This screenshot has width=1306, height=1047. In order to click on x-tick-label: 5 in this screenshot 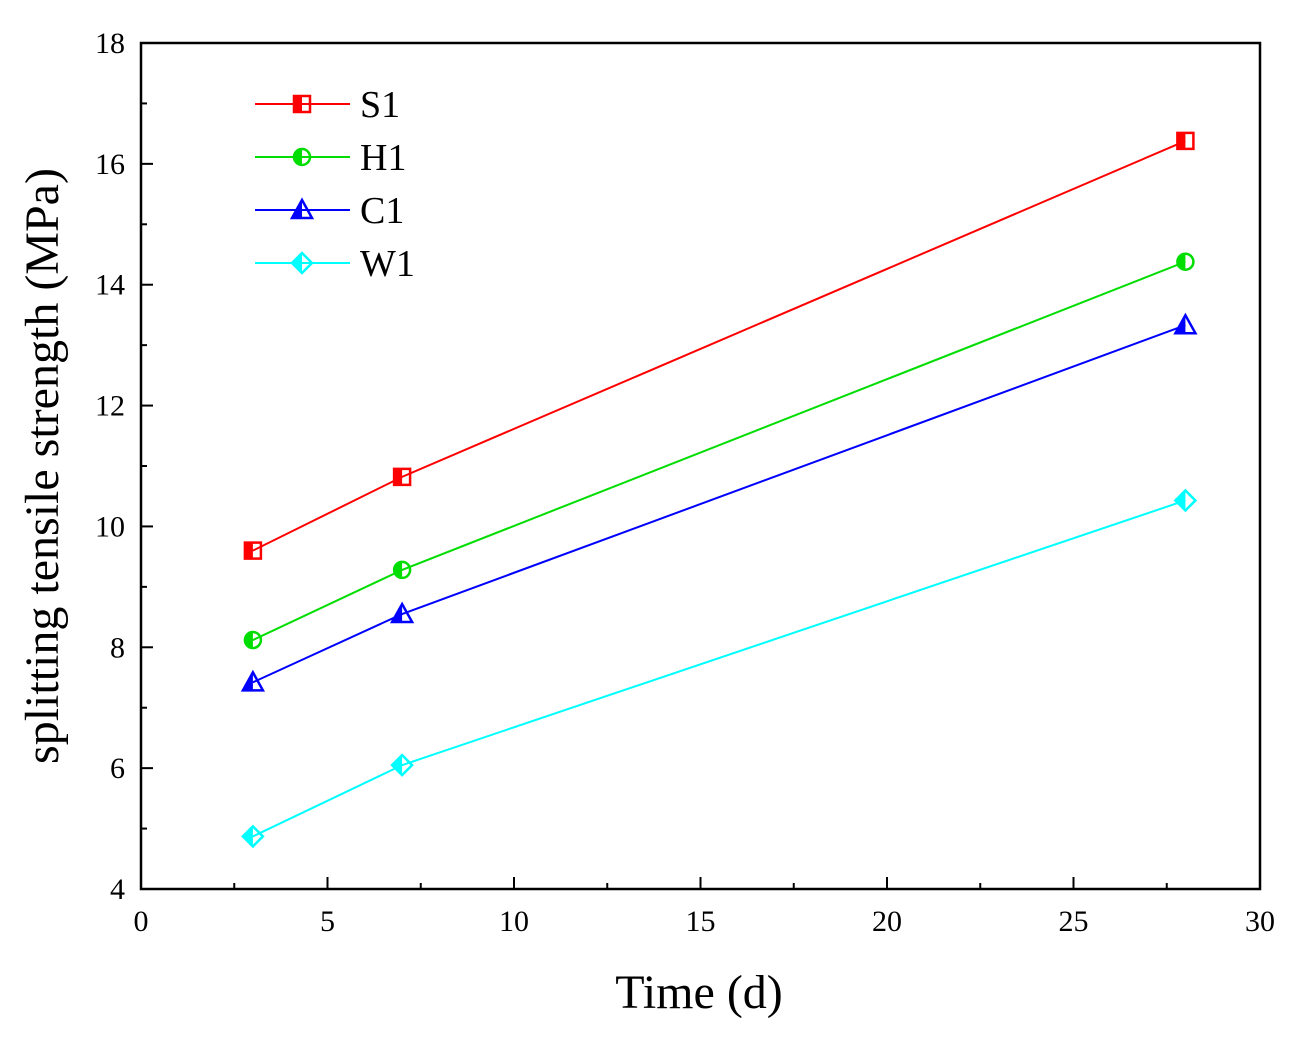, I will do `click(327, 921)`.